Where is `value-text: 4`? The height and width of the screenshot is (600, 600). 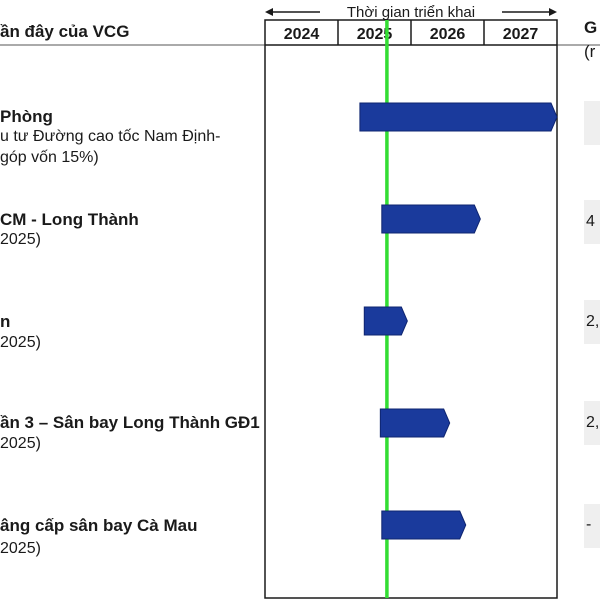
value-text: 4 is located at coordinates (590, 221).